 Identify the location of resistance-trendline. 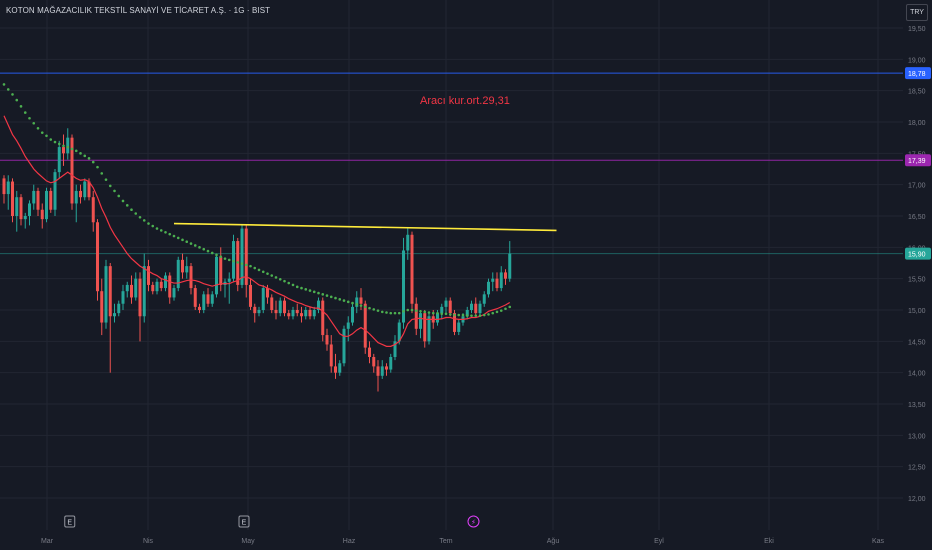
(365, 227).